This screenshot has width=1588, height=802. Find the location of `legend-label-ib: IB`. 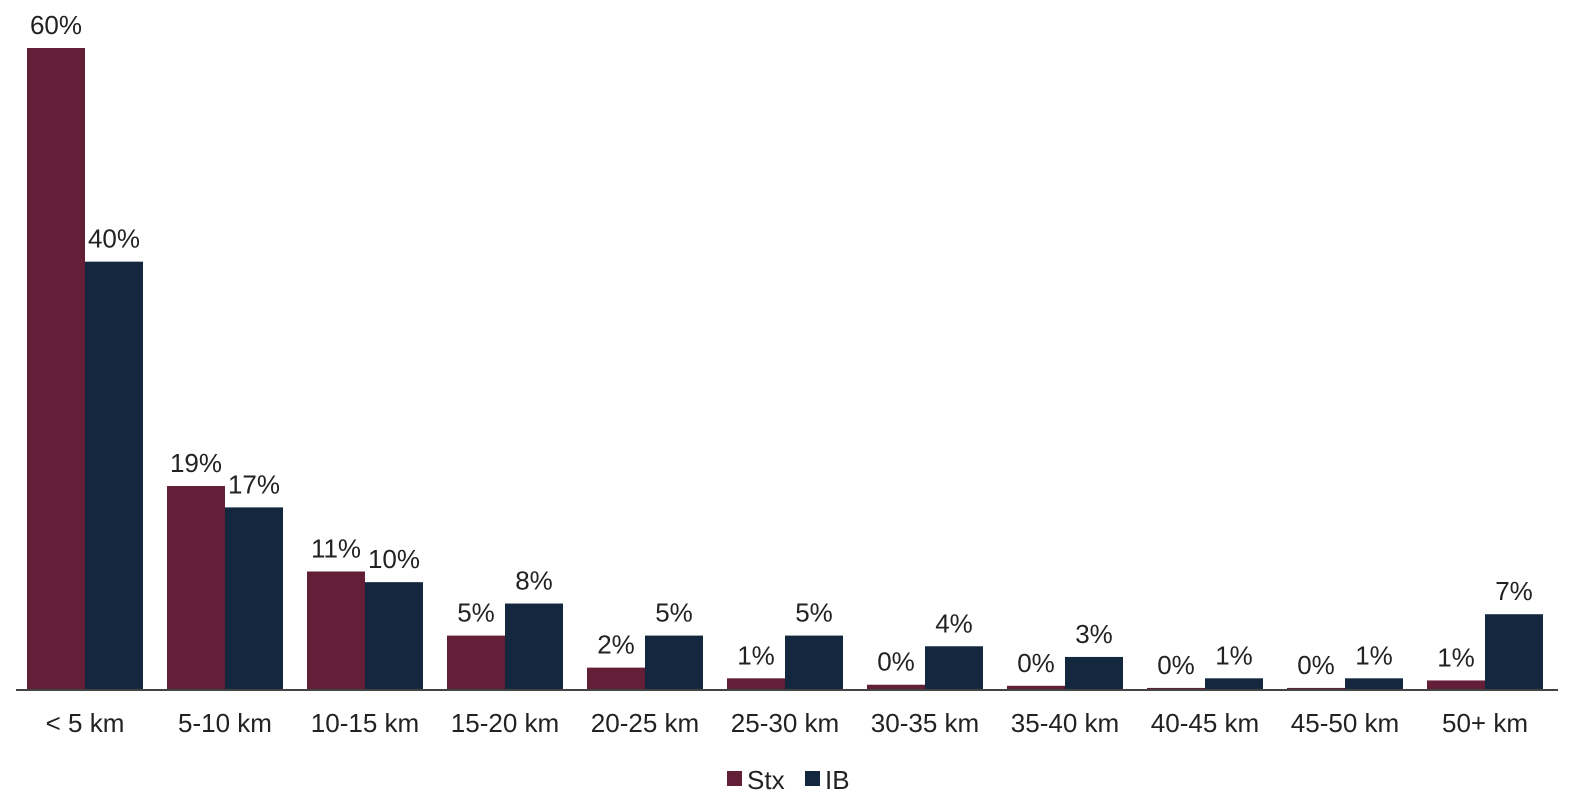

legend-label-ib: IB is located at coordinates (837, 780).